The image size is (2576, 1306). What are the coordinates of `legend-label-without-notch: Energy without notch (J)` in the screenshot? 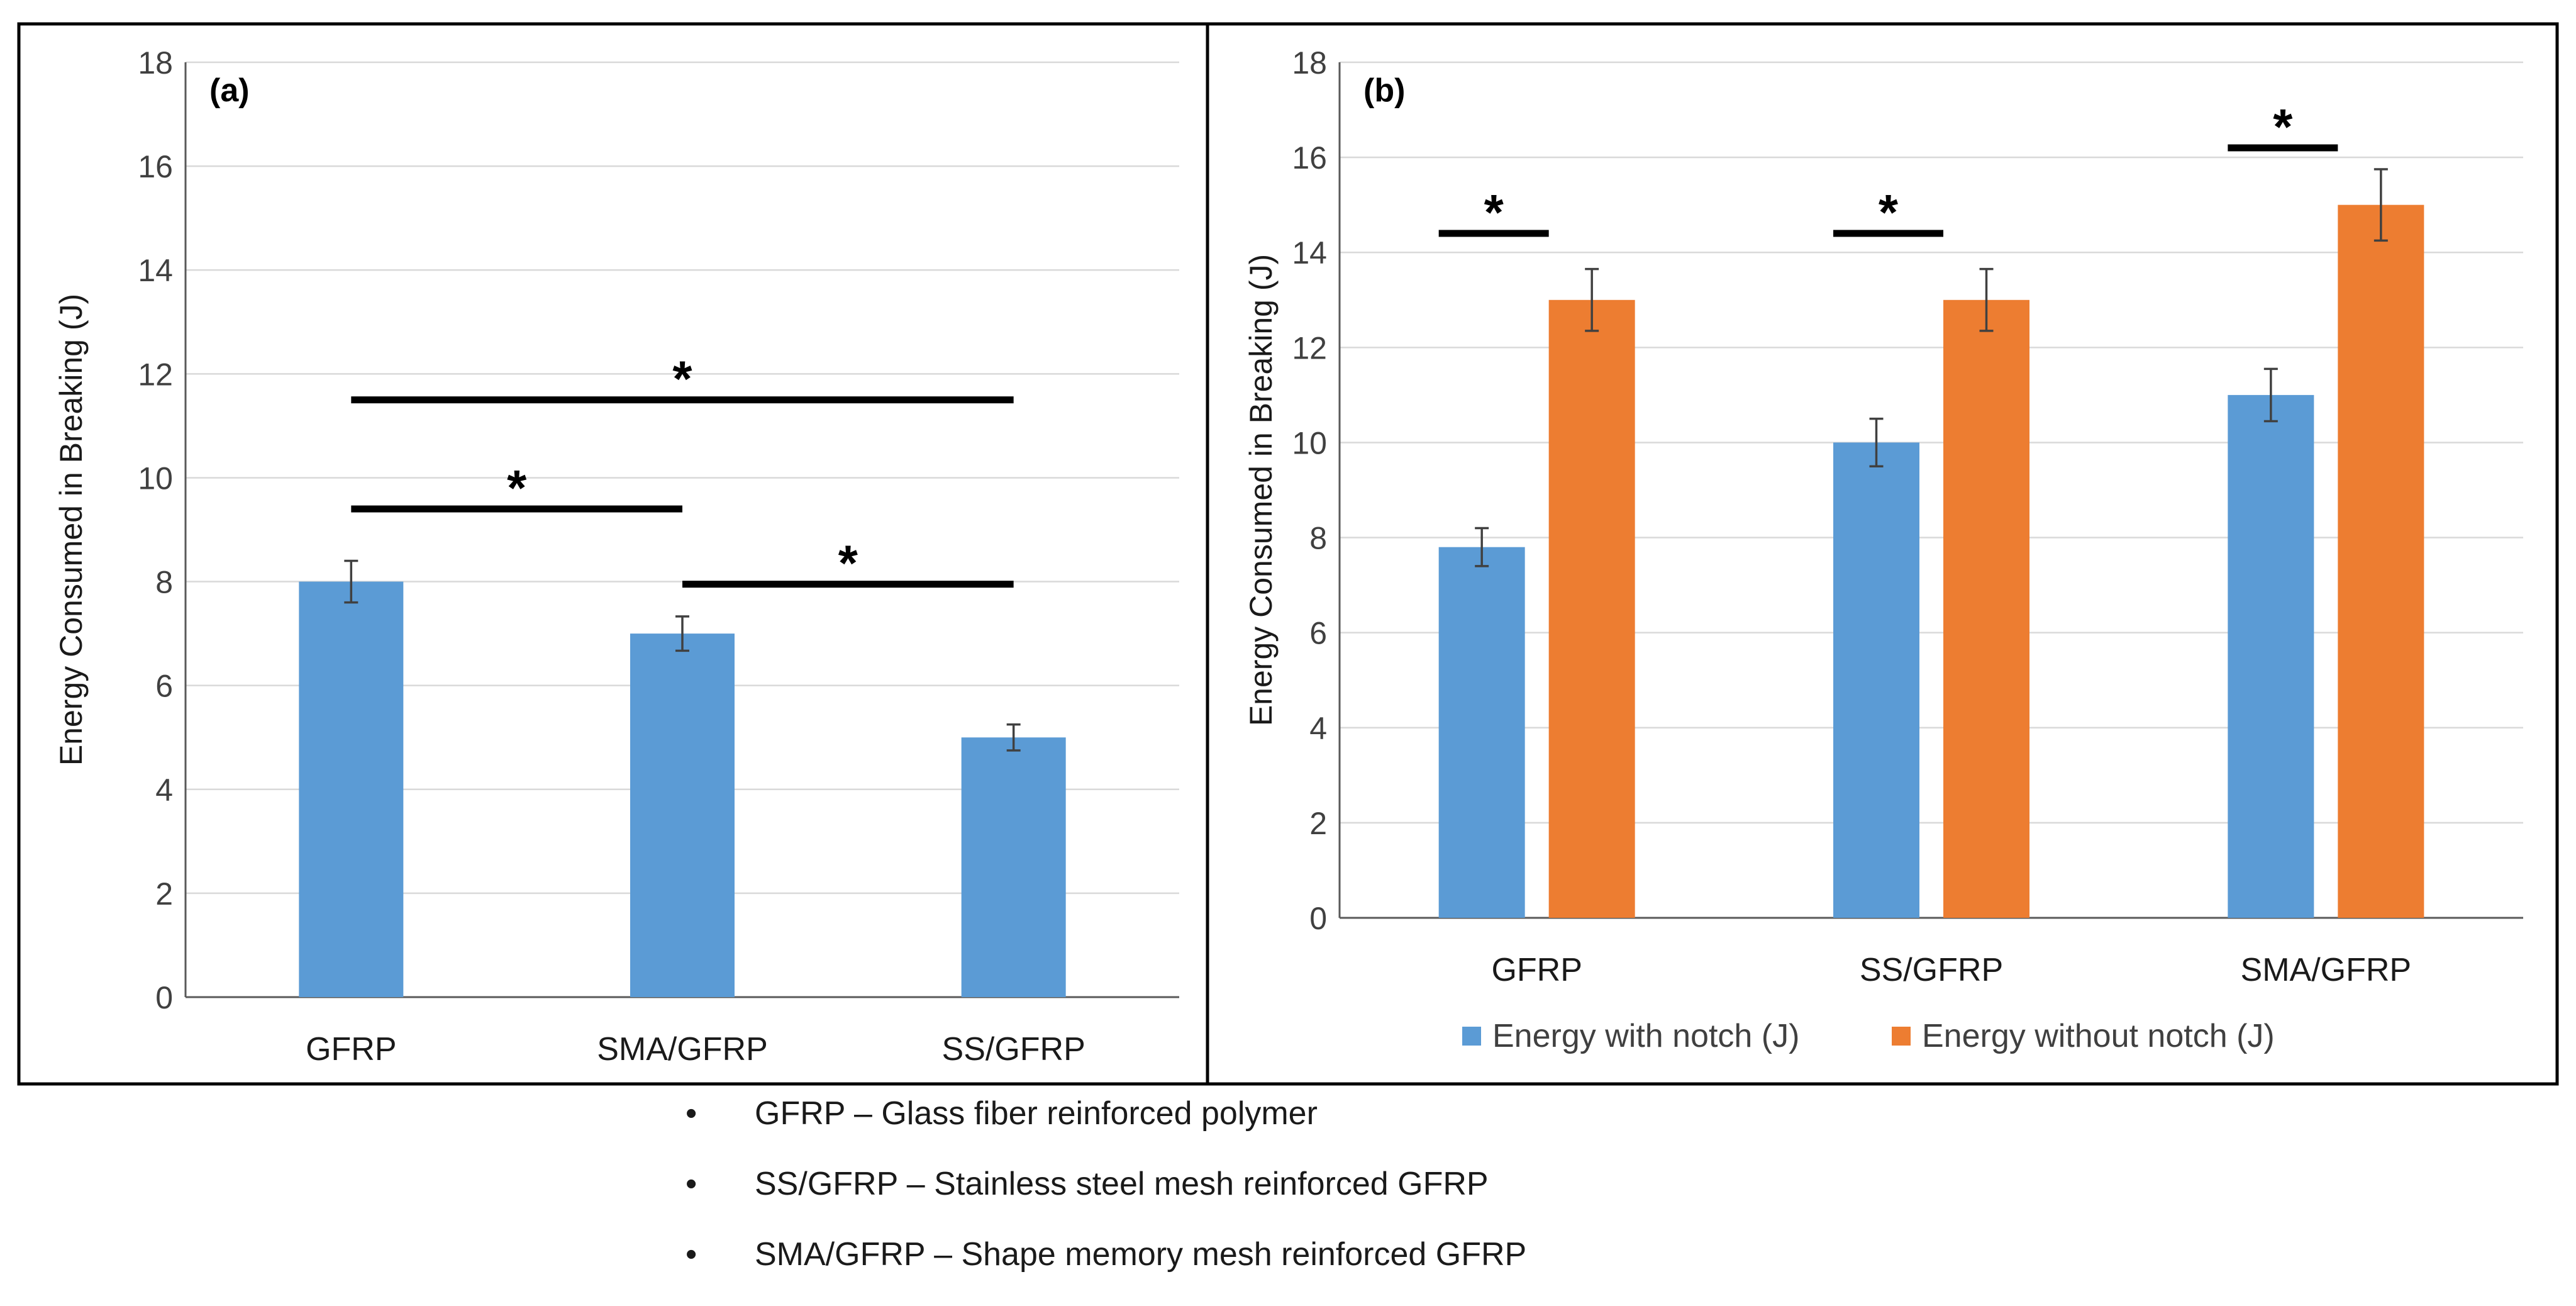 It's located at (2098, 1036).